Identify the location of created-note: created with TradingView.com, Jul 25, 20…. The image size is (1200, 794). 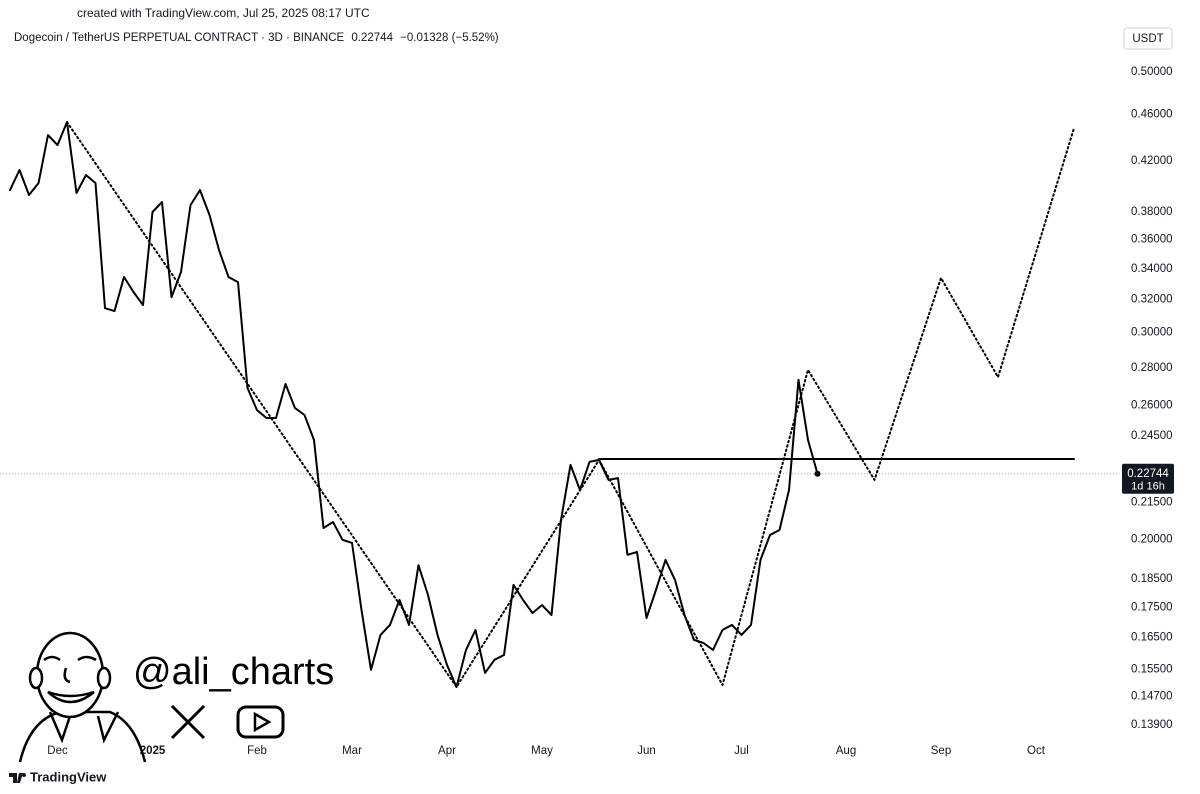
(223, 13).